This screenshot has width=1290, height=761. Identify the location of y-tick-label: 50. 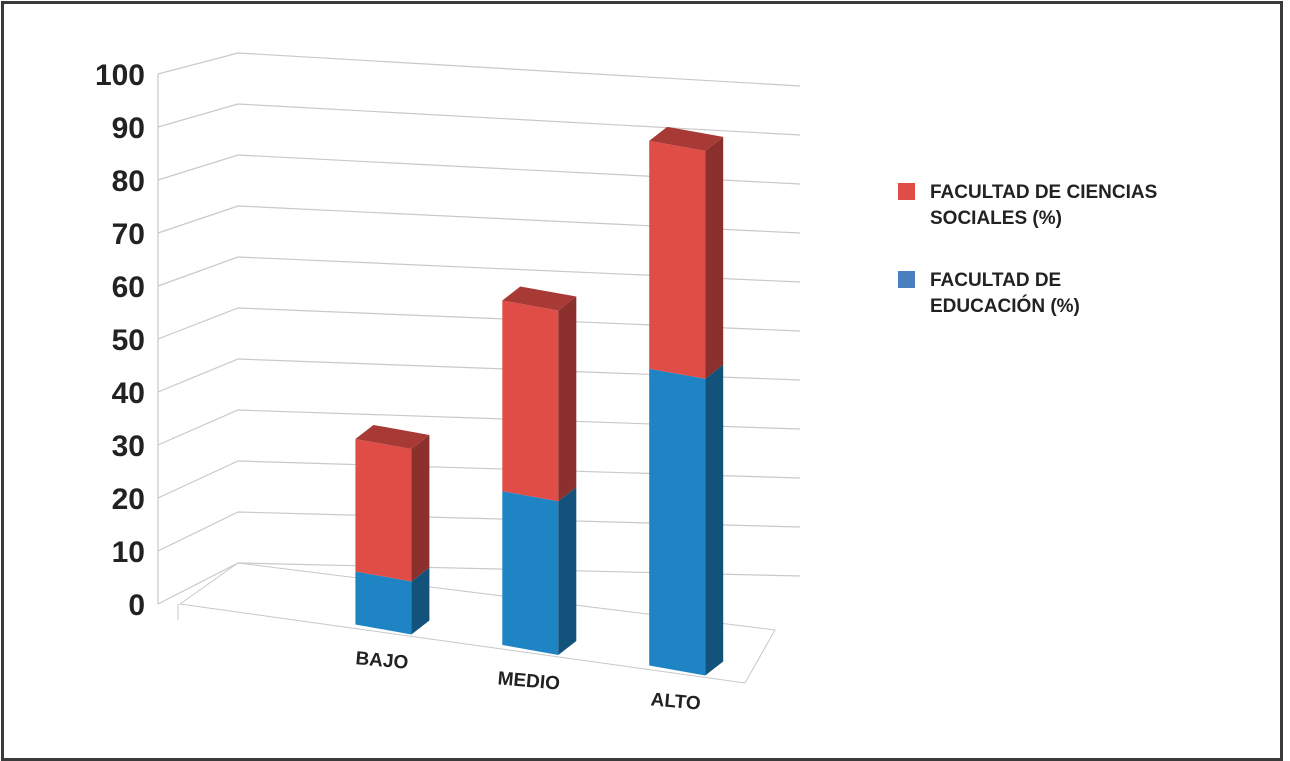
(128, 340).